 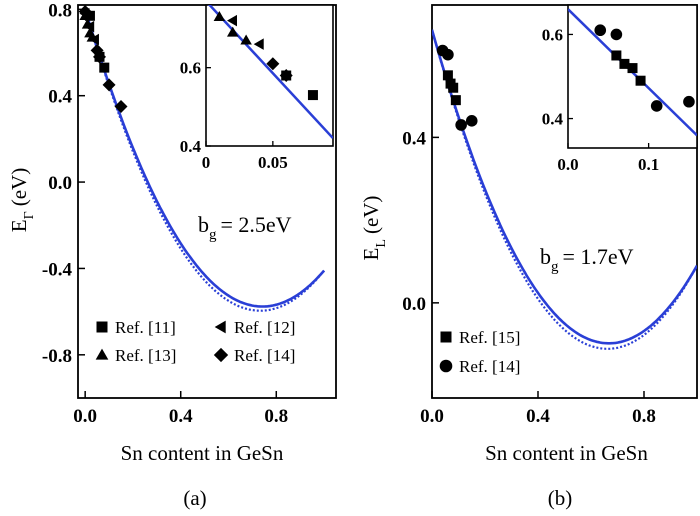 I want to click on legend-label: Ref. [11], so click(x=145, y=327).